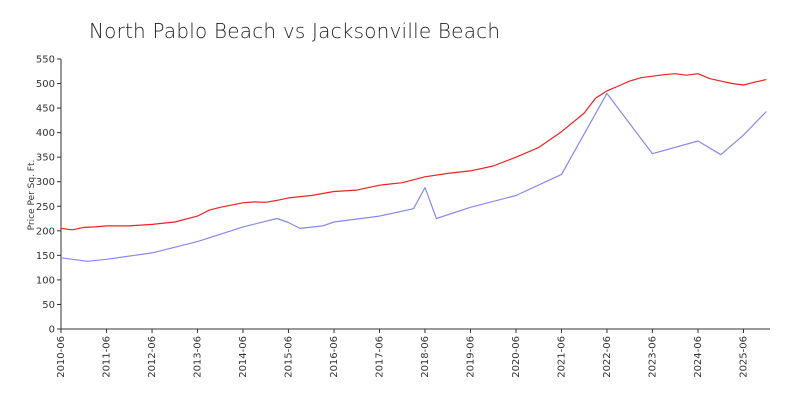 Image resolution: width=800 pixels, height=400 pixels. Describe the element at coordinates (106, 357) in the screenshot. I see `x-tick-label: 2011-06` at that location.